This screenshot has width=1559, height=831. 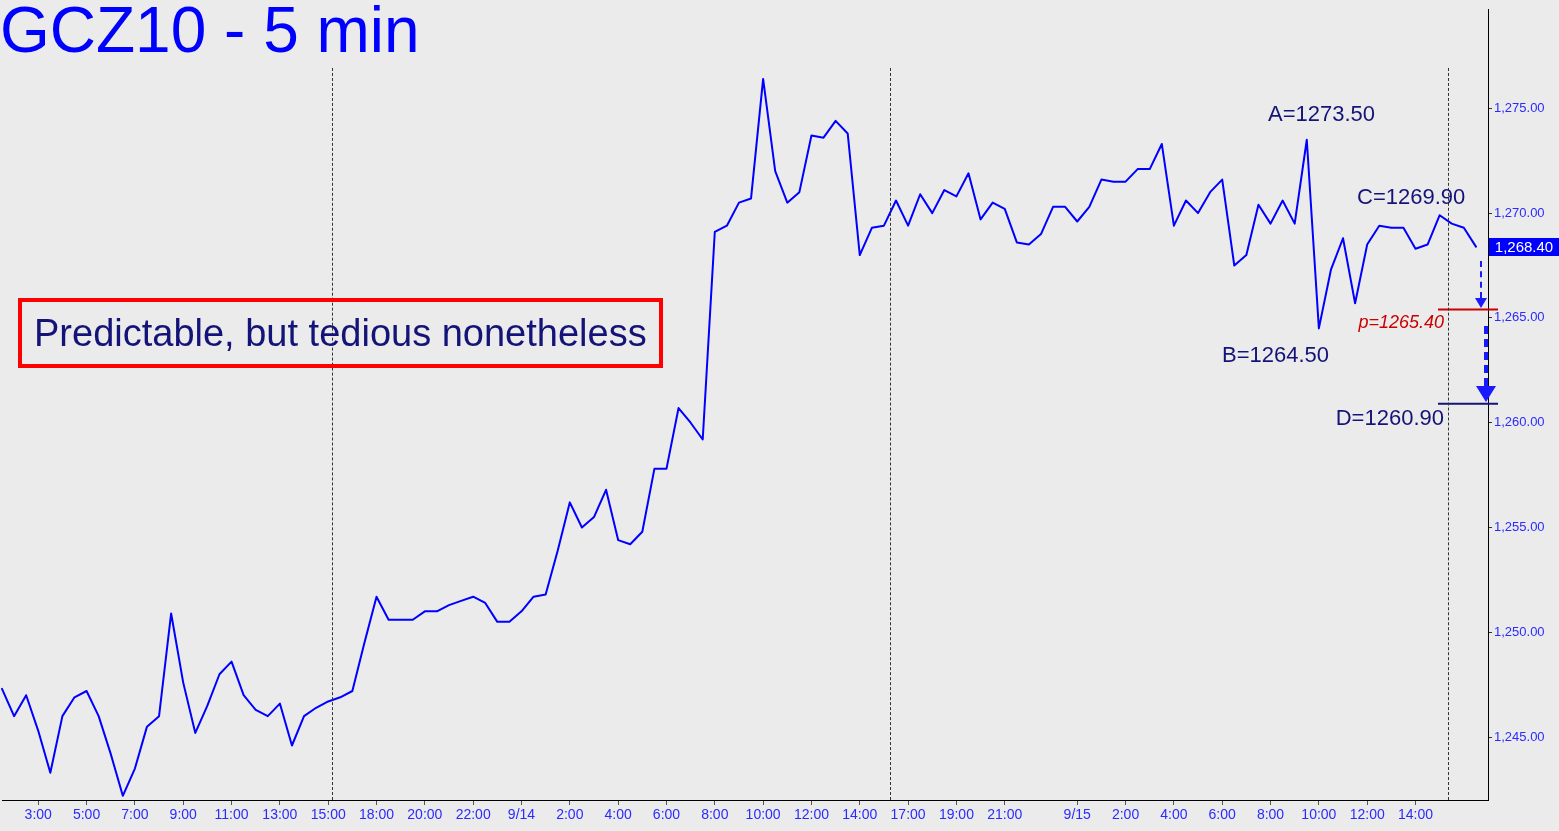 I want to click on y-tick-label: 1,250.00, so click(x=1519, y=631).